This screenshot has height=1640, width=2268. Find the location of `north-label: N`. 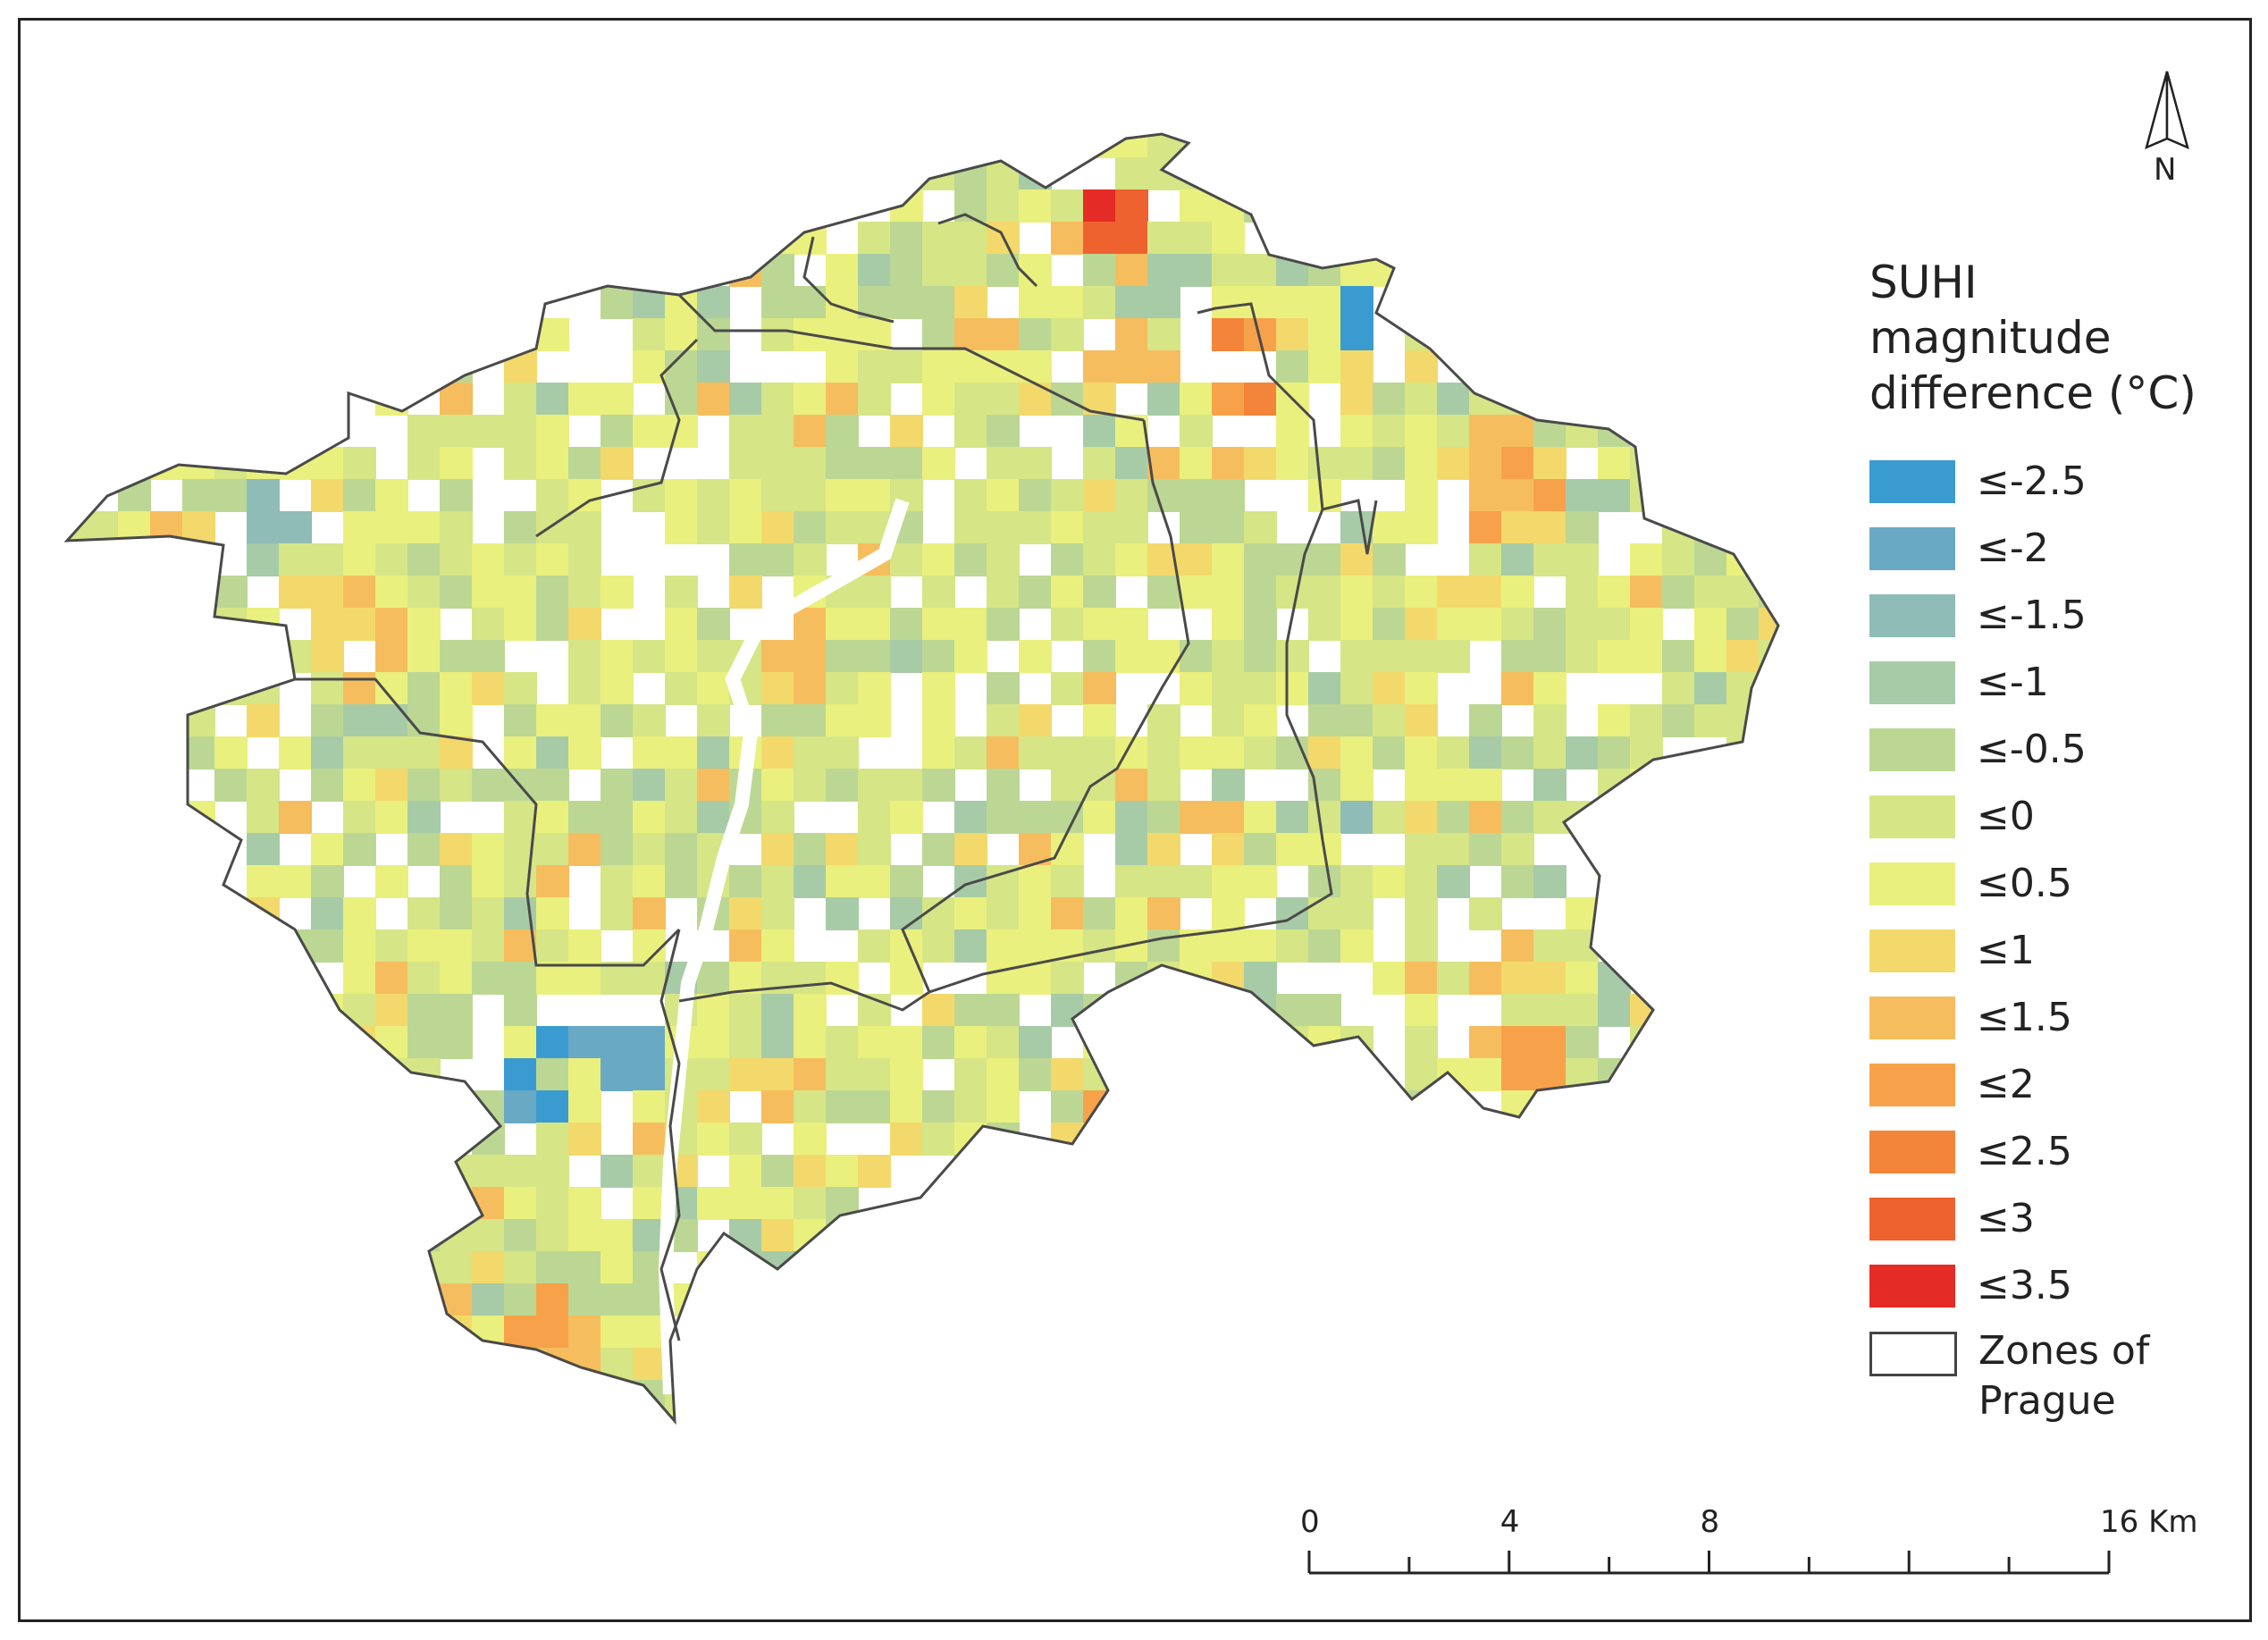

north-label: N is located at coordinates (2165, 170).